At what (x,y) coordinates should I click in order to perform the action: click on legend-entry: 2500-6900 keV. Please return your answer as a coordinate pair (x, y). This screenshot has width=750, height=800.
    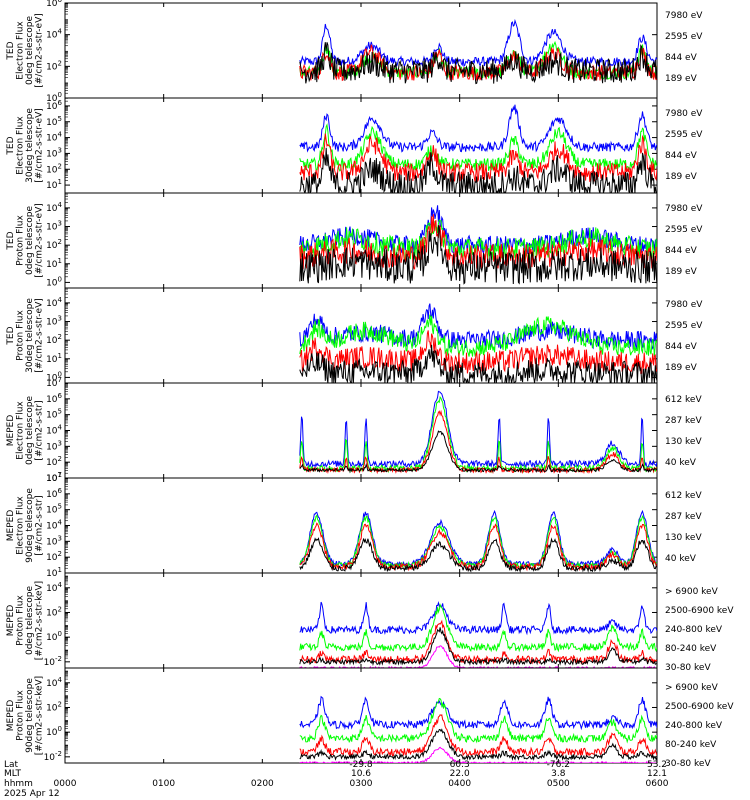
    Looking at the image, I should click on (699, 611).